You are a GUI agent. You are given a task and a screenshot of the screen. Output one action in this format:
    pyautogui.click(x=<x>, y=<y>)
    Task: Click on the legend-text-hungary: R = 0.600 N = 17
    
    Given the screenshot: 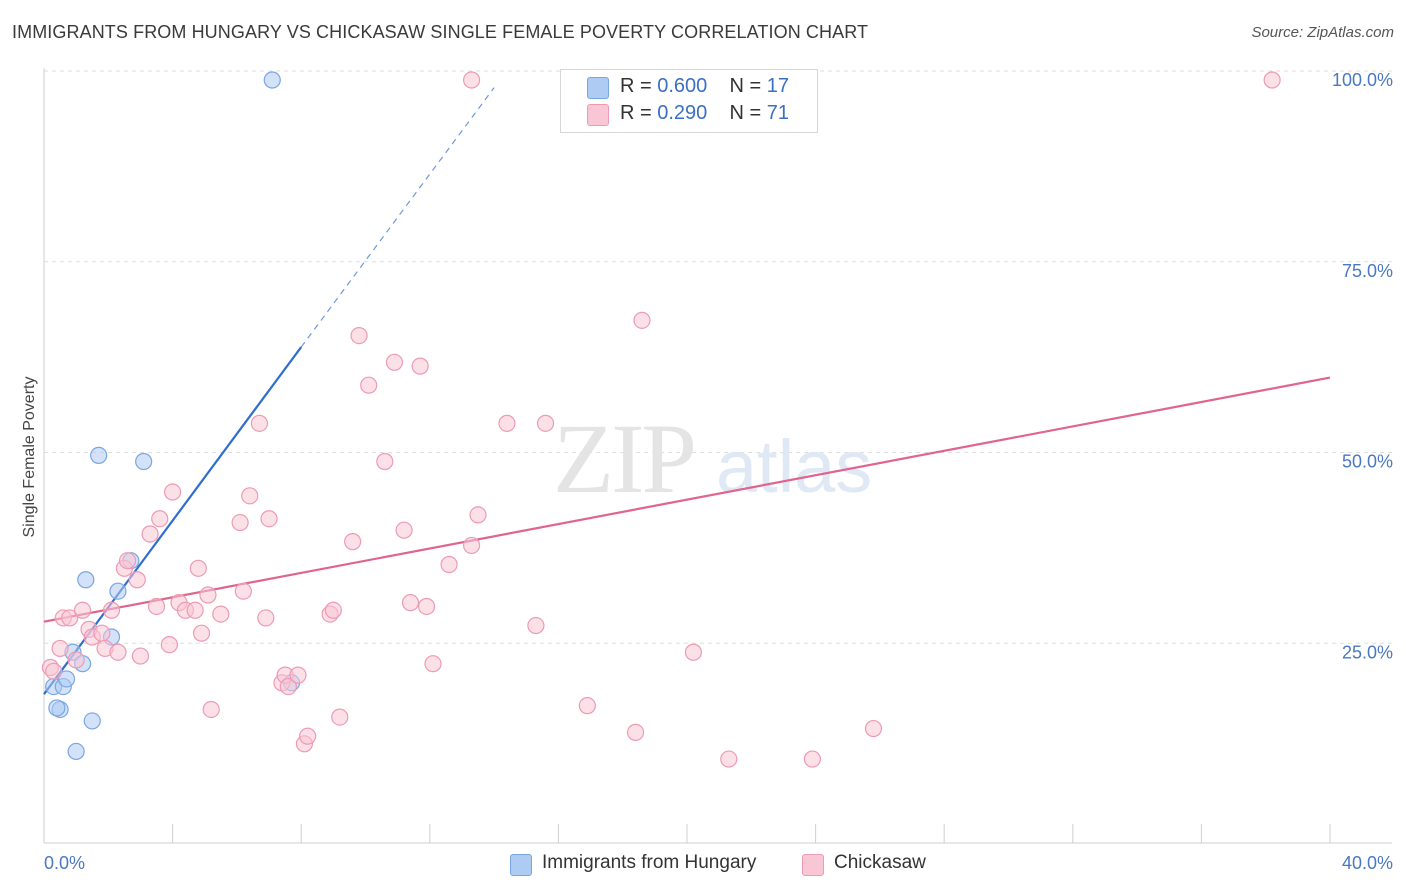 What is the action you would take?
    pyautogui.click(x=704, y=86)
    